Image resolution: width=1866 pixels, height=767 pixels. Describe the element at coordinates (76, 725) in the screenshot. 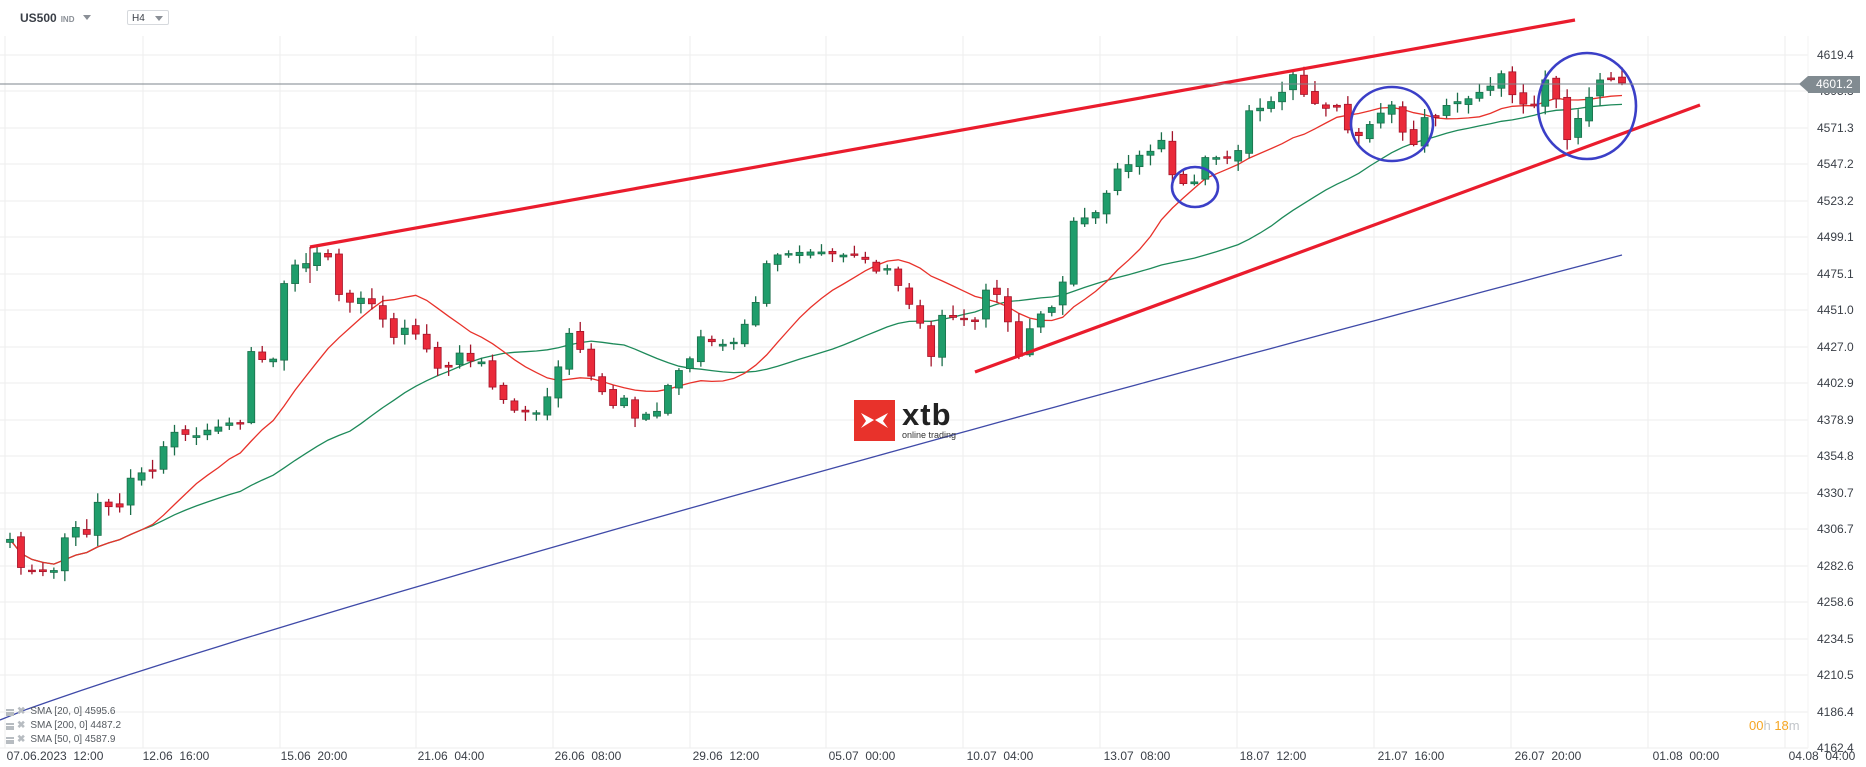

I see `legend-label: SMA [200, 0] 4487.2` at that location.